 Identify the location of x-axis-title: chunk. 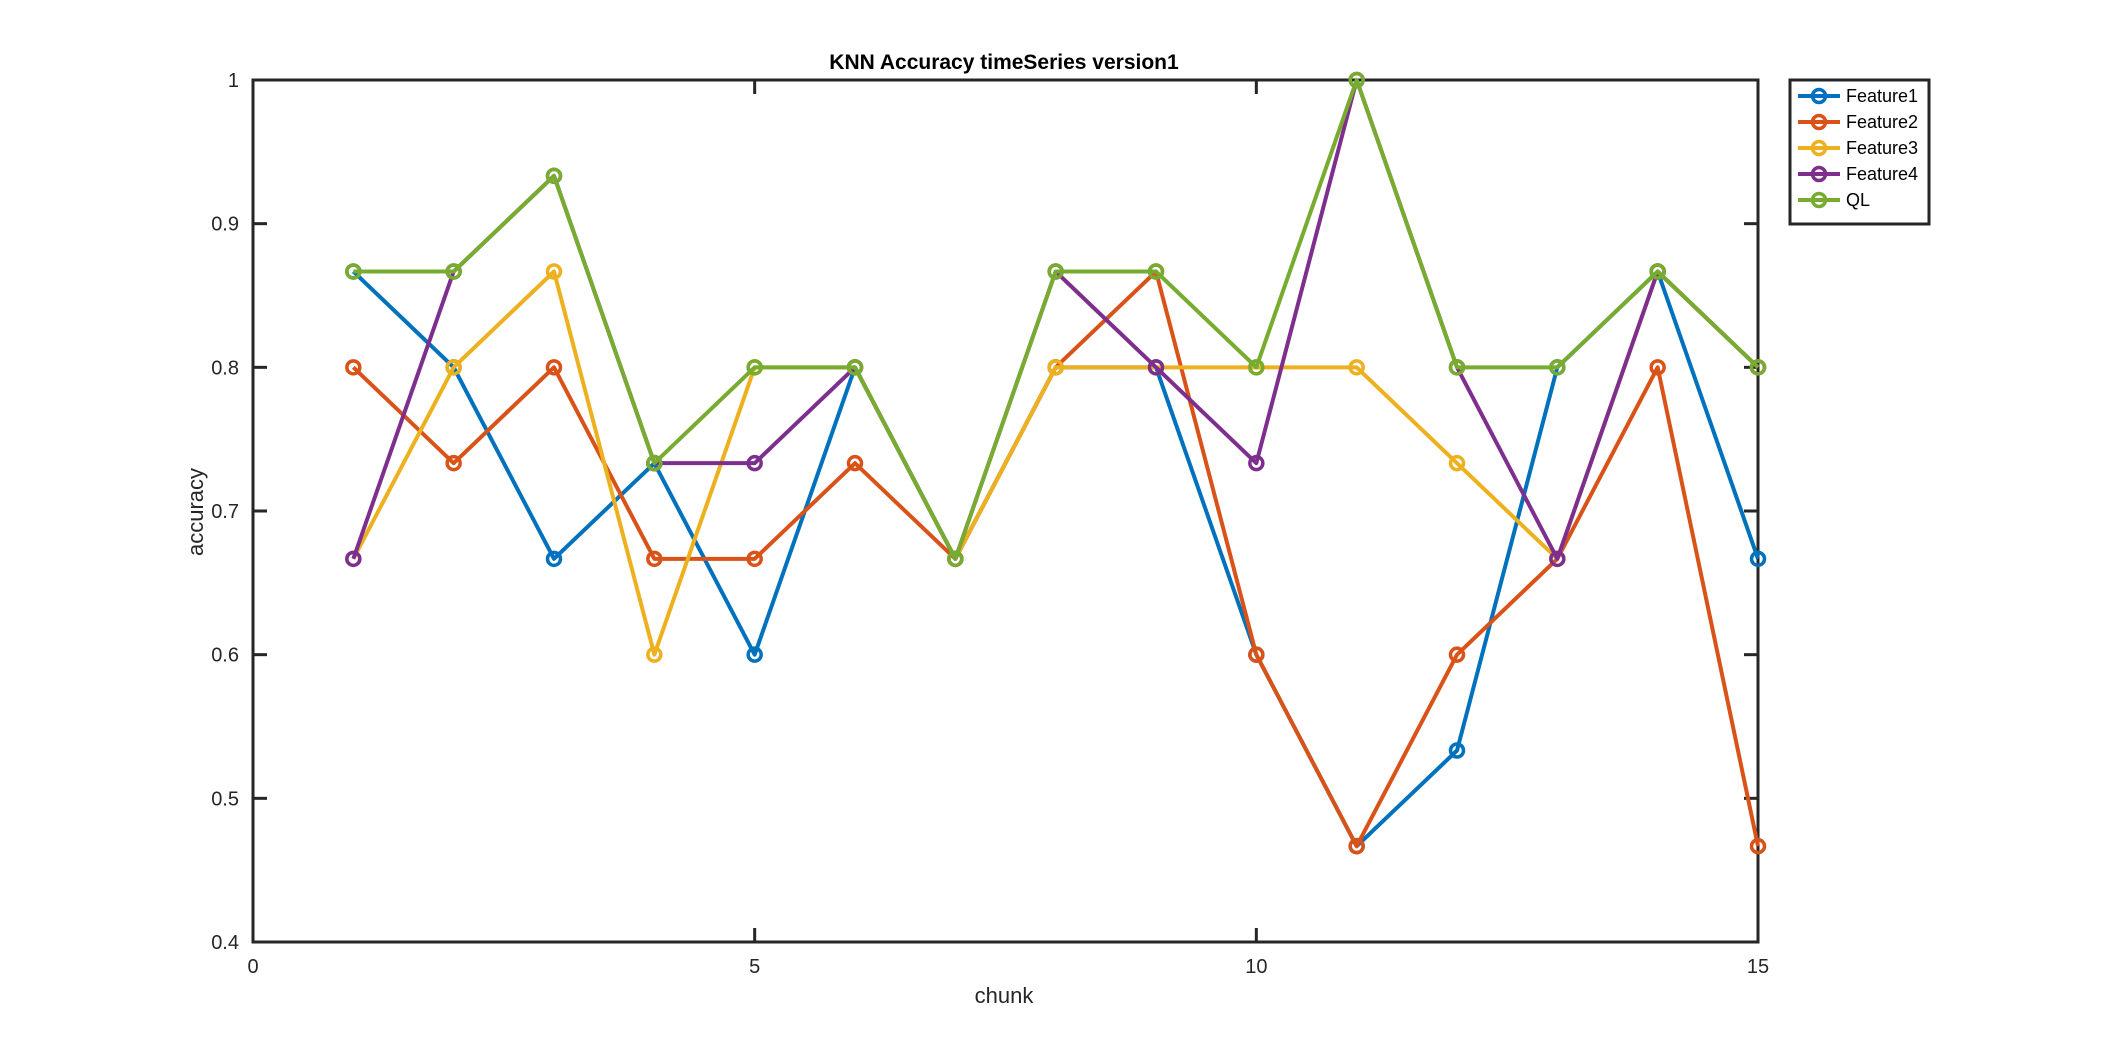
(1005, 995).